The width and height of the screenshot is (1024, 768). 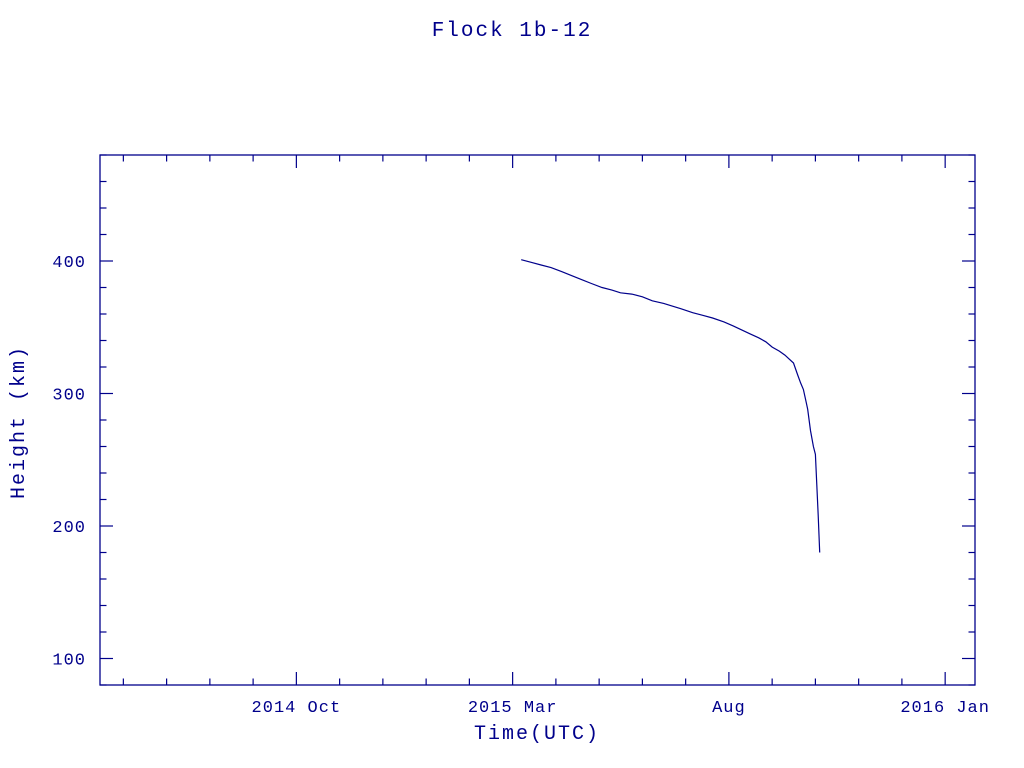 What do you see at coordinates (537, 734) in the screenshot?
I see `x-axis-label: Time(UTC)` at bounding box center [537, 734].